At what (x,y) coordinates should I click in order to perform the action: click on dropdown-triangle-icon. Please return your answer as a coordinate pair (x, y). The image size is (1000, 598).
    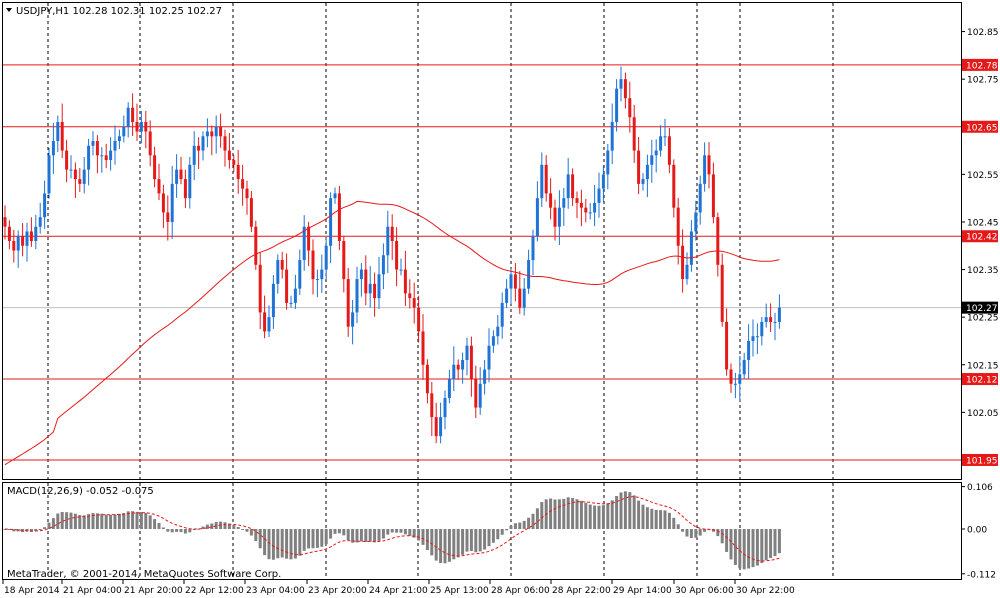
    Looking at the image, I should click on (9, 10).